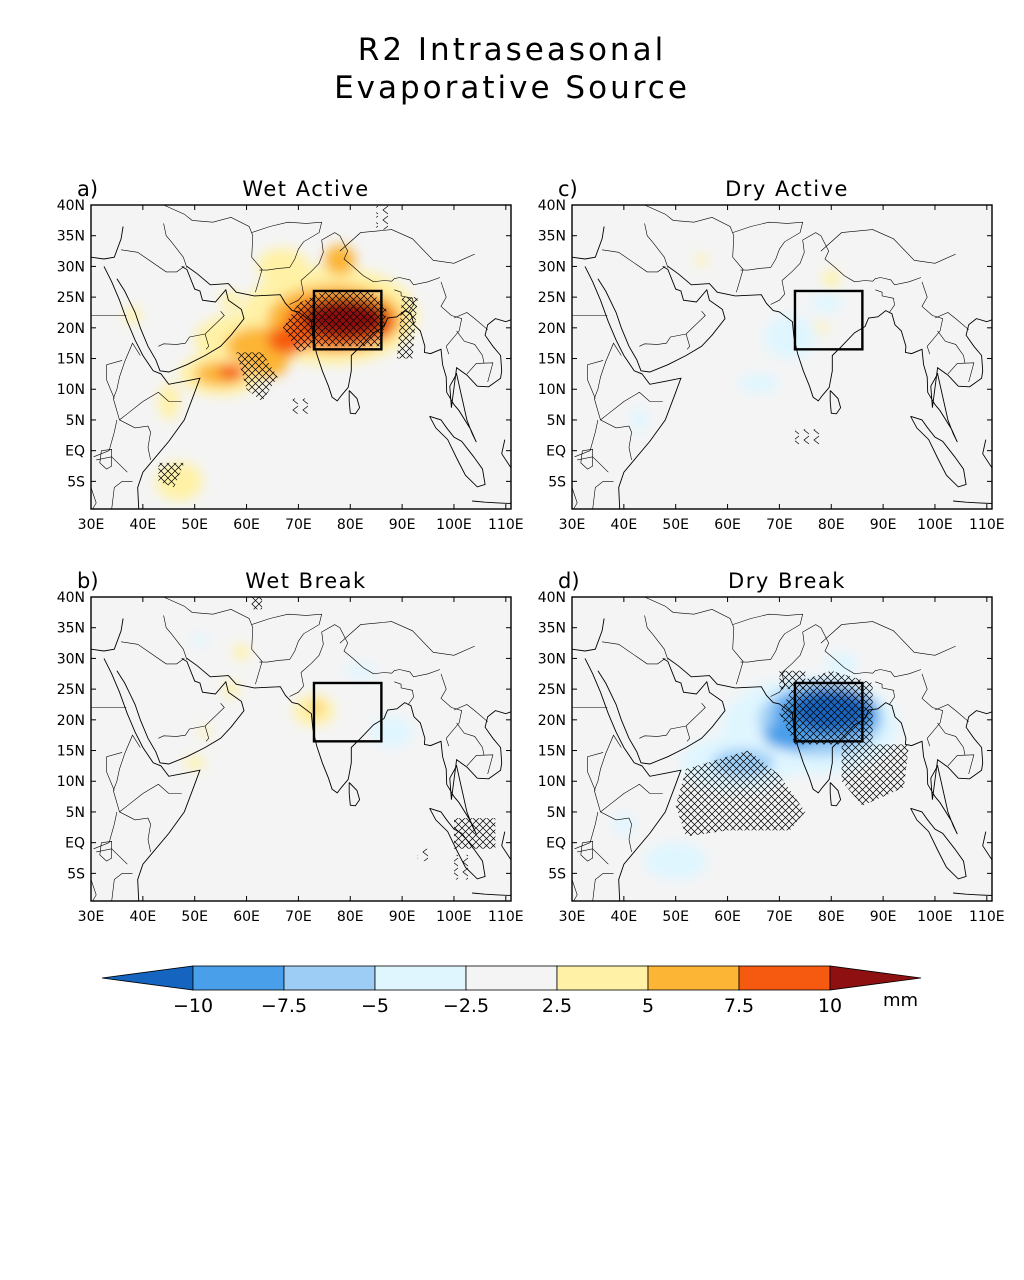  What do you see at coordinates (75, 844) in the screenshot?
I see `y-tick-label: EQ` at bounding box center [75, 844].